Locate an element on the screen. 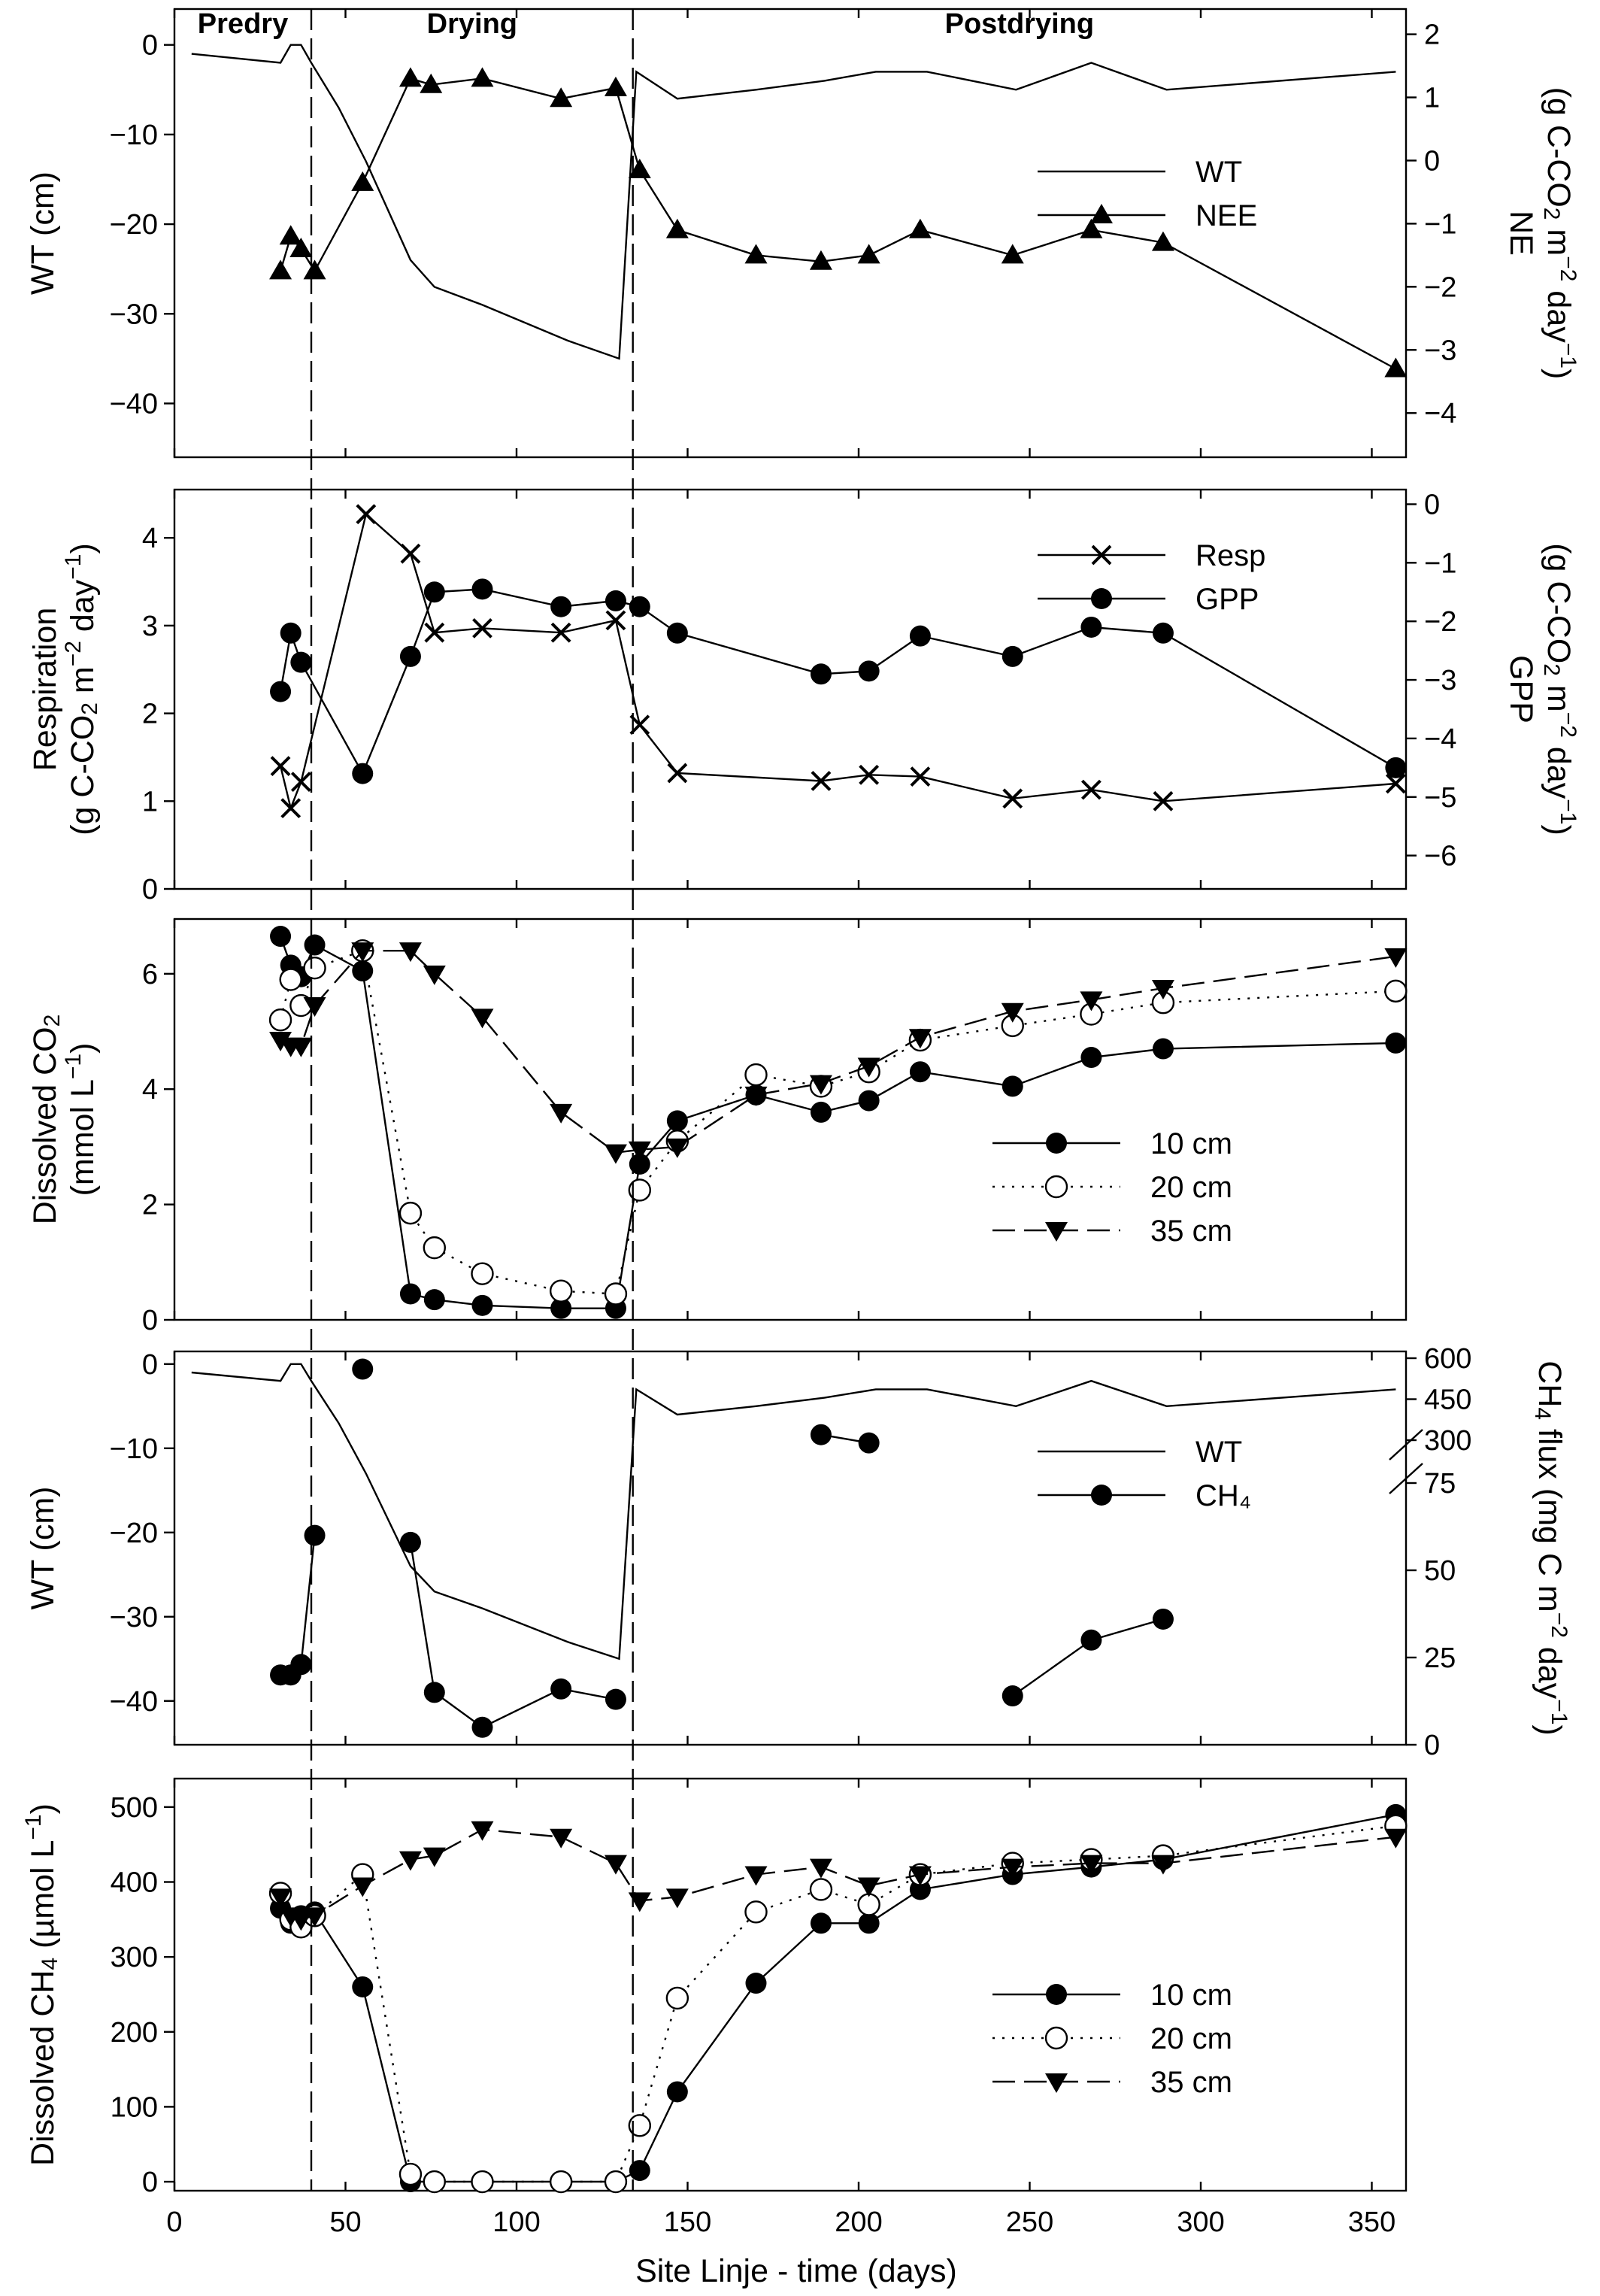 The width and height of the screenshot is (1600, 2296). y2-axis-title-text: CH is located at coordinates (1550, 1383).